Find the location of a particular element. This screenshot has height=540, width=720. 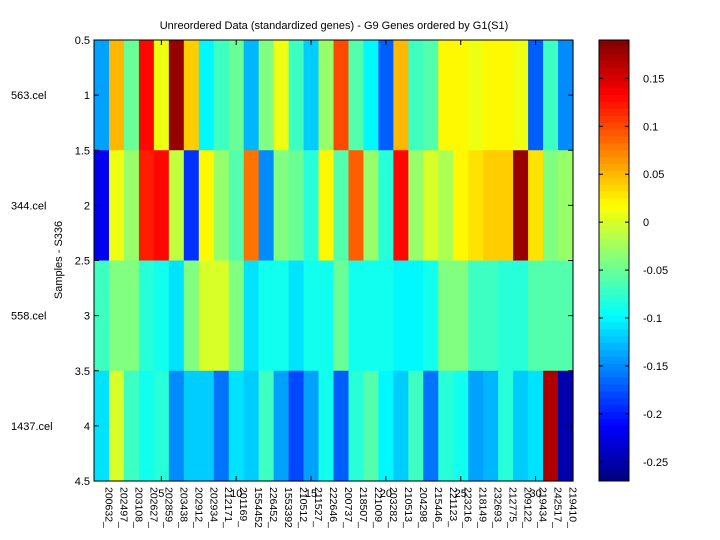

column-label: 211527_ is located at coordinates (318, 507).